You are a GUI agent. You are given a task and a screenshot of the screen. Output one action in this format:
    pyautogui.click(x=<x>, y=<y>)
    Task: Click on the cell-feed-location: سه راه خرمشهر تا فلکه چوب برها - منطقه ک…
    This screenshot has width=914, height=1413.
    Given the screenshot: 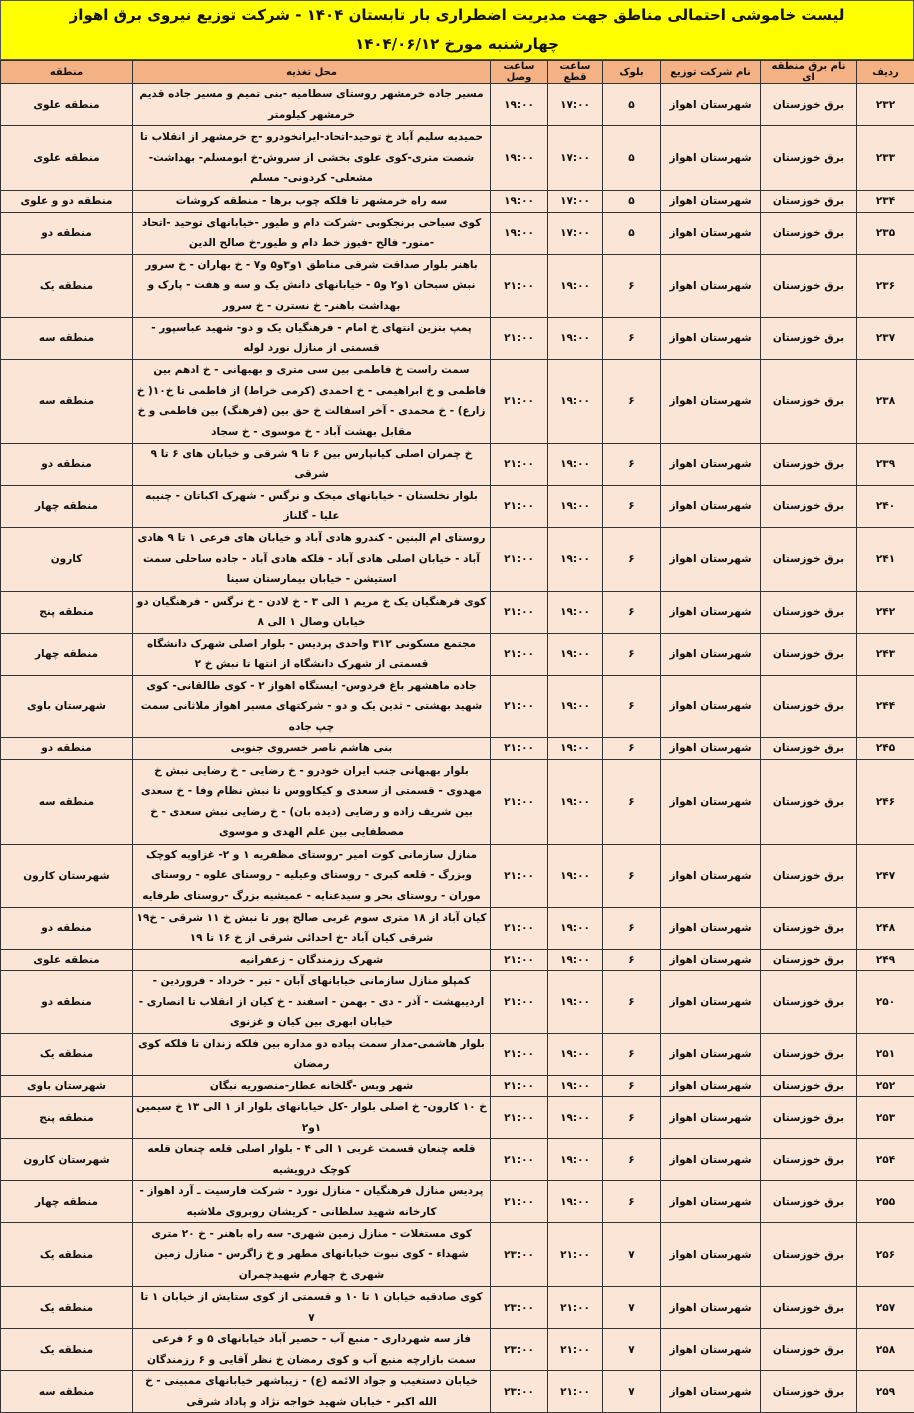 What is the action you would take?
    pyautogui.click(x=312, y=202)
    